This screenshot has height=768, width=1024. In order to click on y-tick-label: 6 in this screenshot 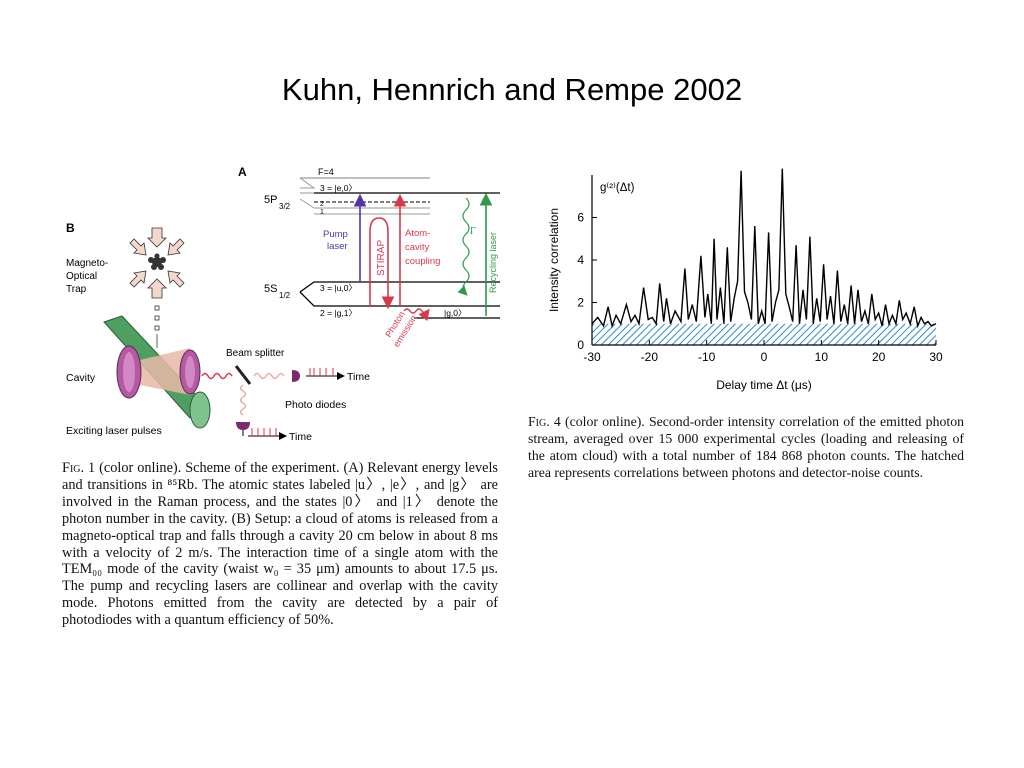, I will do `click(580, 218)`.